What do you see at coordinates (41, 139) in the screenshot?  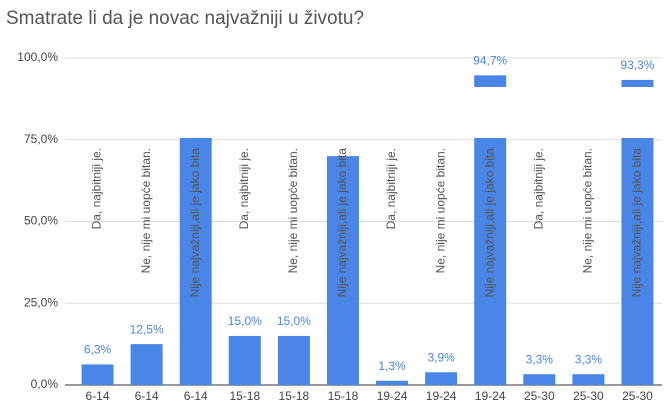 I see `y-tick-label: 75,0%` at bounding box center [41, 139].